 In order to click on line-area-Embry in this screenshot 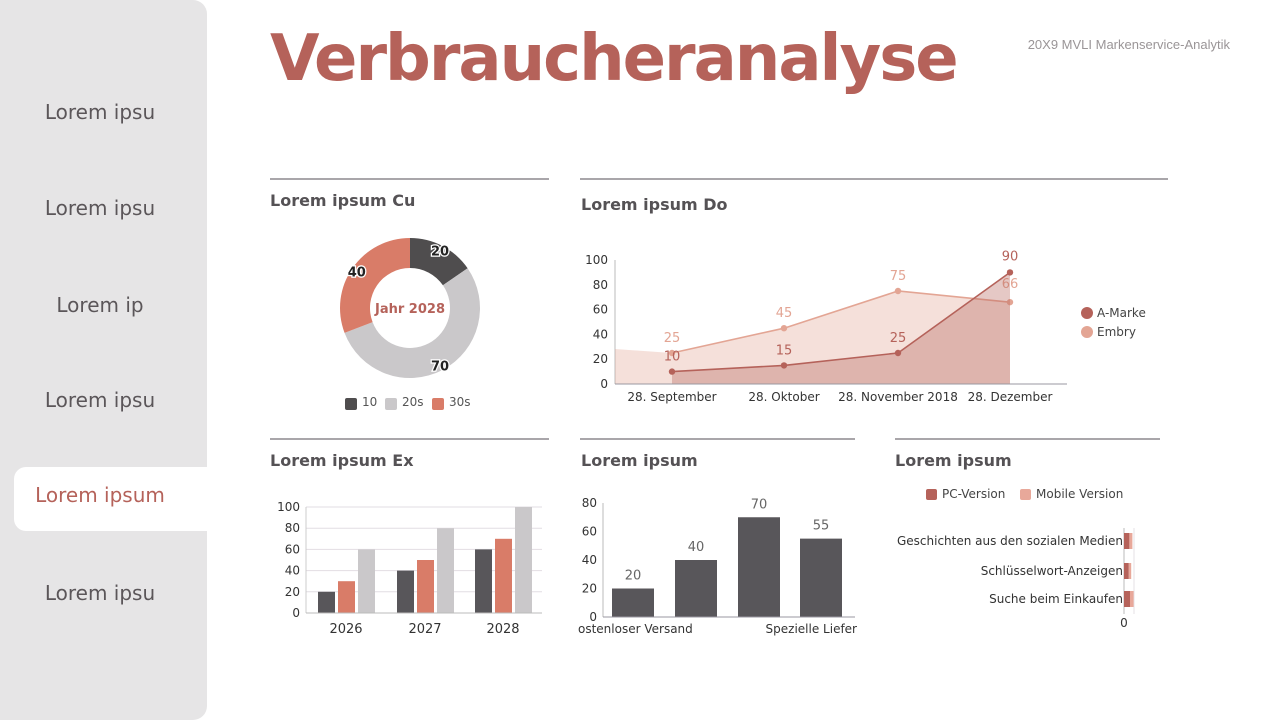, I will do `click(812, 337)`.